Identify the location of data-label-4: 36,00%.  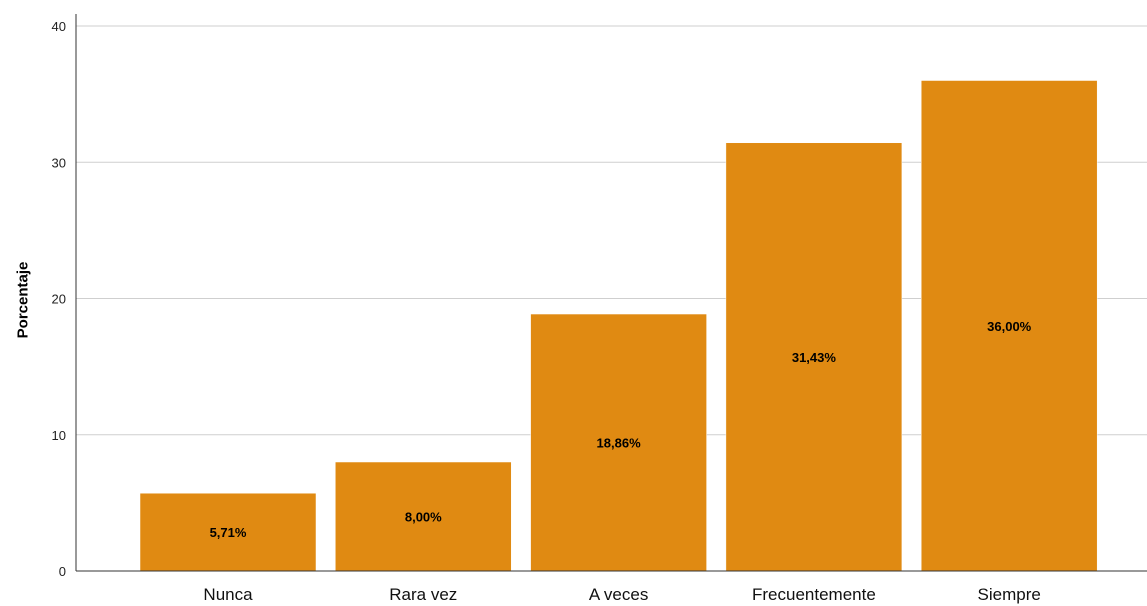
(1009, 326).